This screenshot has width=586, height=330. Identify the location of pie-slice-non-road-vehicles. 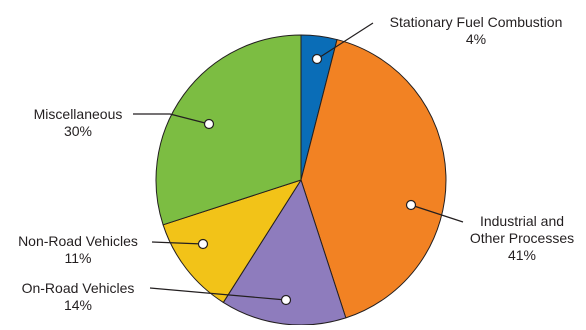
(232, 241).